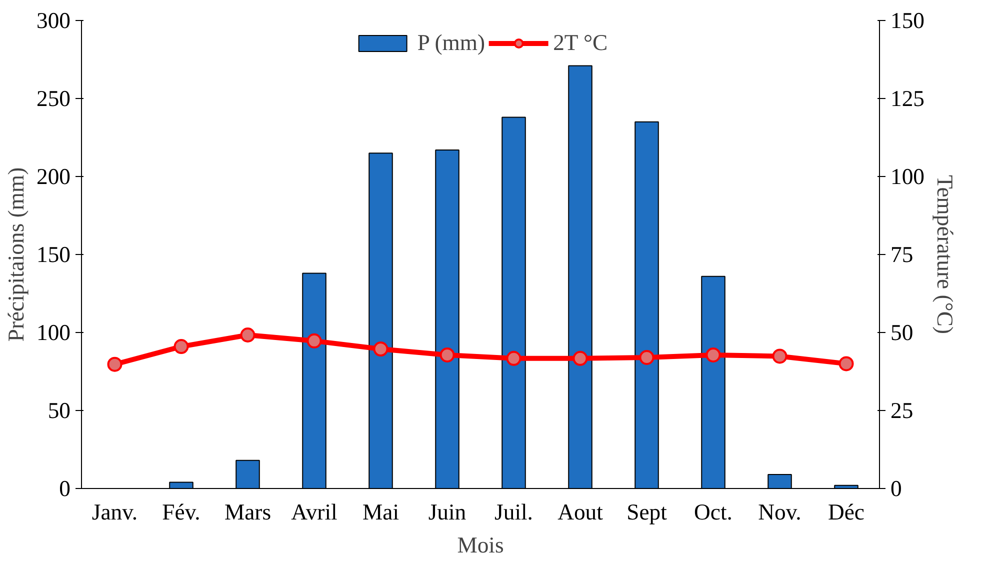 The height and width of the screenshot is (583, 987). I want to click on legend-label: 2T °C, so click(580, 43).